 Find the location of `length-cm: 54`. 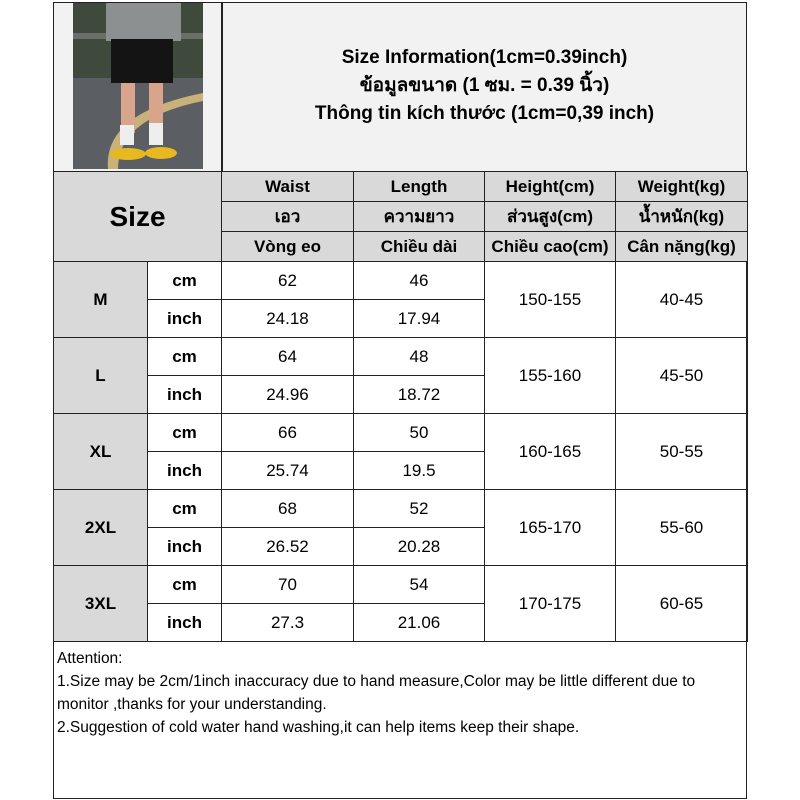

length-cm: 54 is located at coordinates (419, 584).